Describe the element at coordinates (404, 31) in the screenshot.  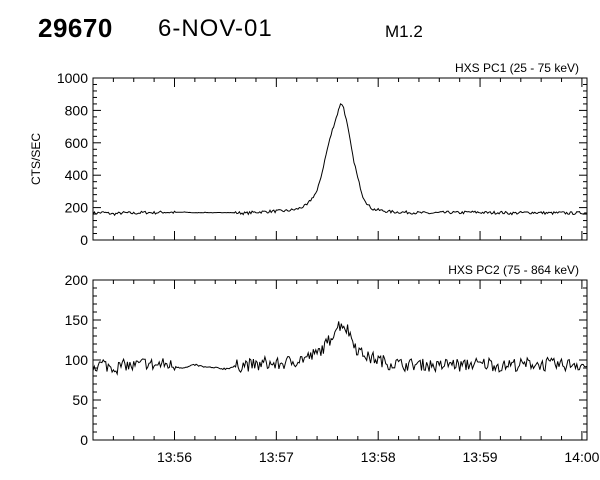
I see `flare-class: M1.2` at that location.